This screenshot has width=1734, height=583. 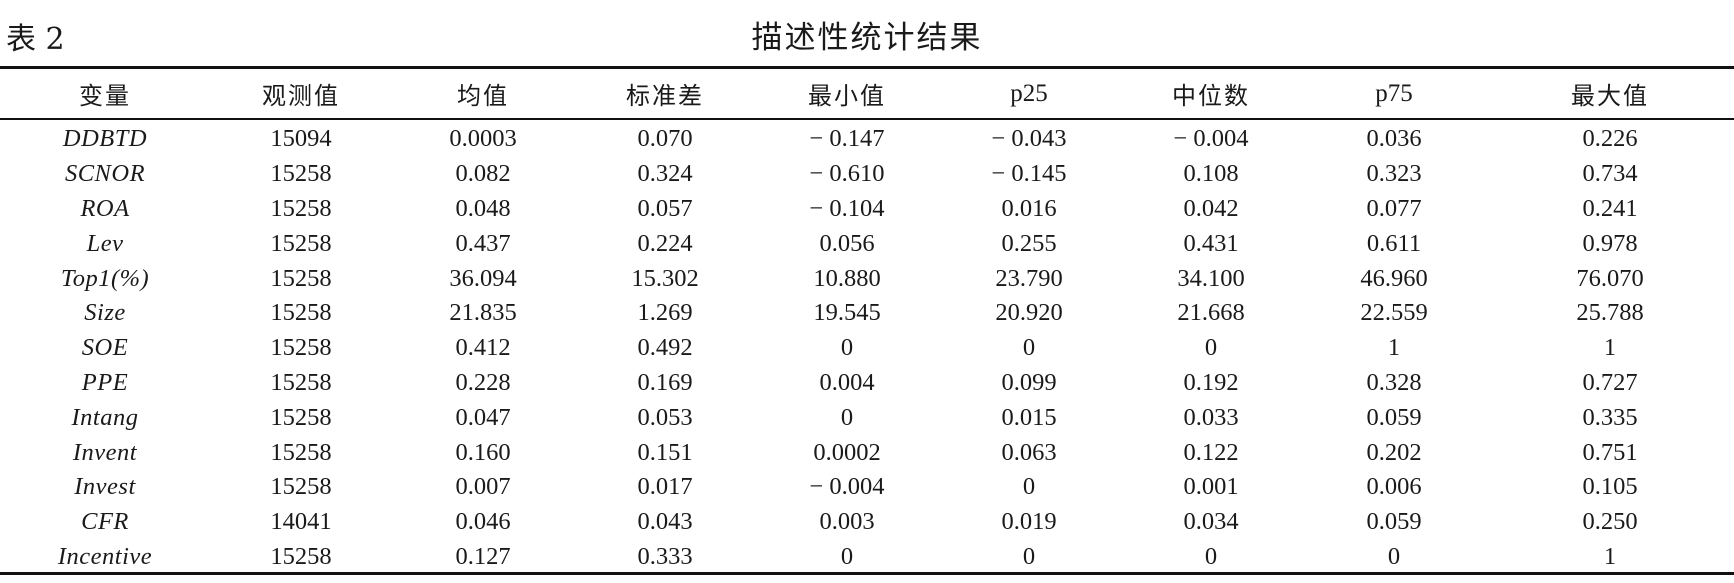 What do you see at coordinates (1029, 452) in the screenshot?
I see `cell-p25: 0.063` at bounding box center [1029, 452].